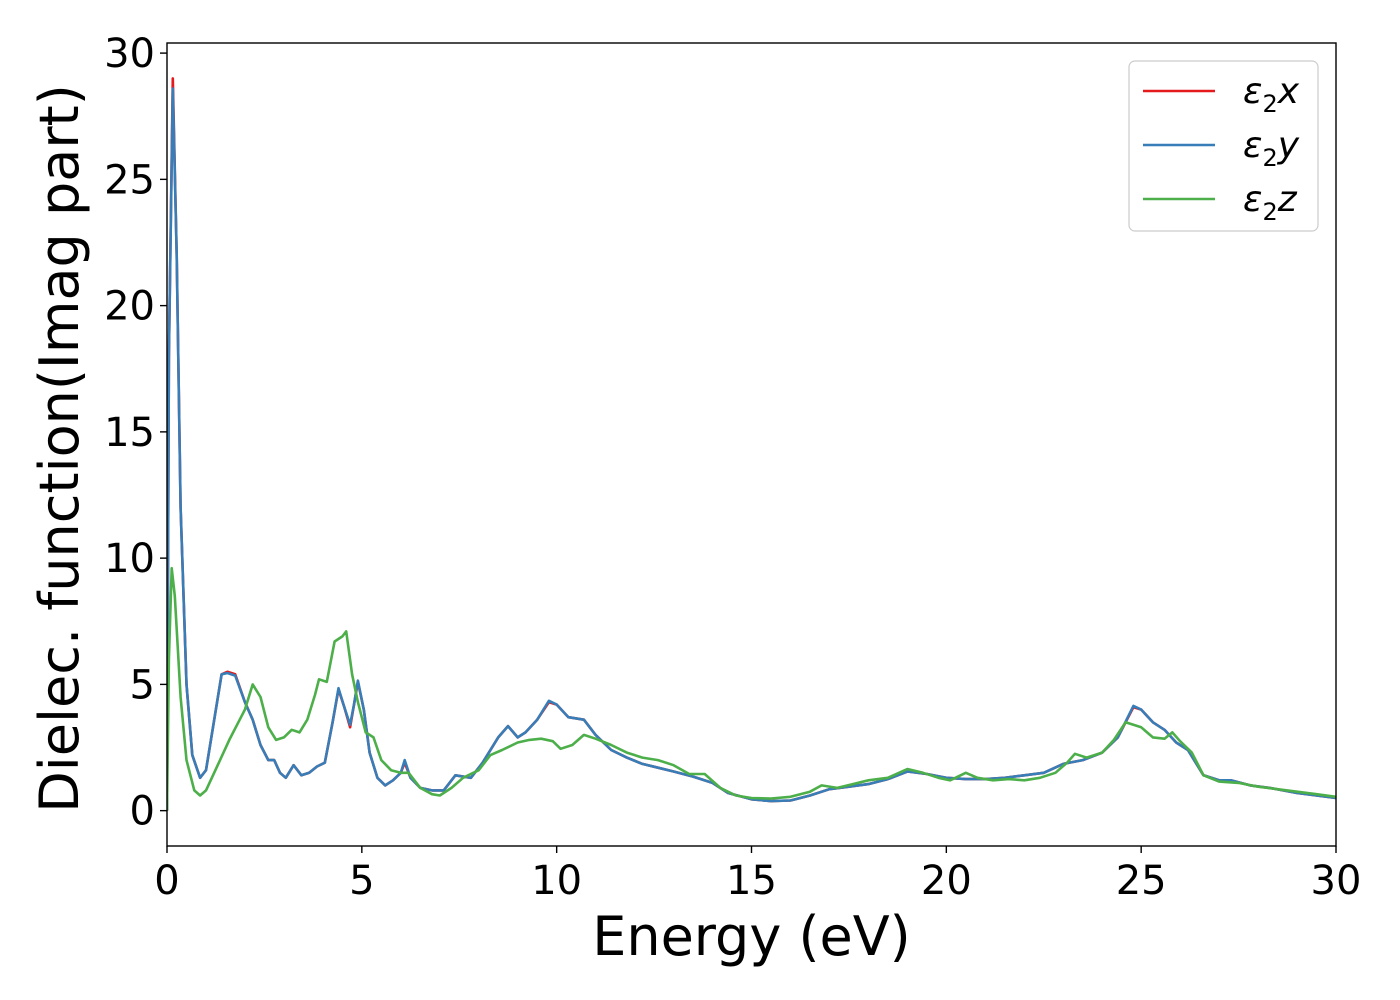  I want to click on x-tick-label: 25, so click(1141, 881).